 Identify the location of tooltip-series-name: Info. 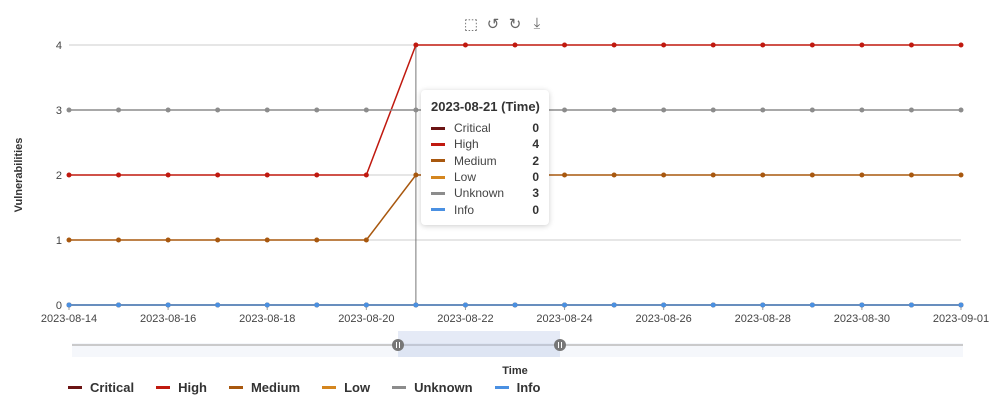
(464, 209).